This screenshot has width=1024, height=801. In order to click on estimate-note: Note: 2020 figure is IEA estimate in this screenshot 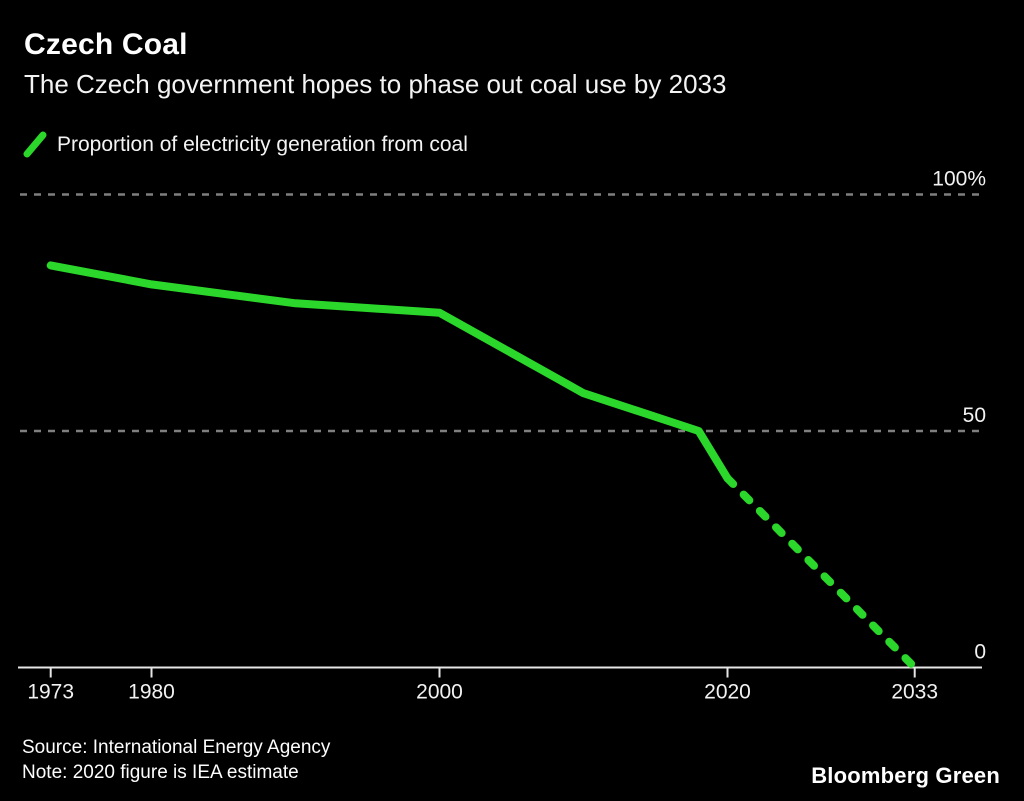, I will do `click(160, 772)`.